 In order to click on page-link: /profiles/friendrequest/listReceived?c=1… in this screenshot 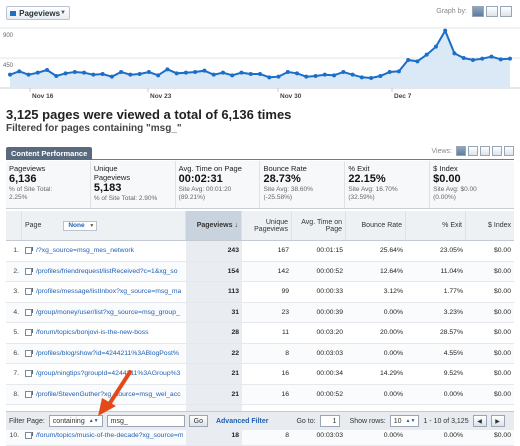, I will do `click(104, 271)`.